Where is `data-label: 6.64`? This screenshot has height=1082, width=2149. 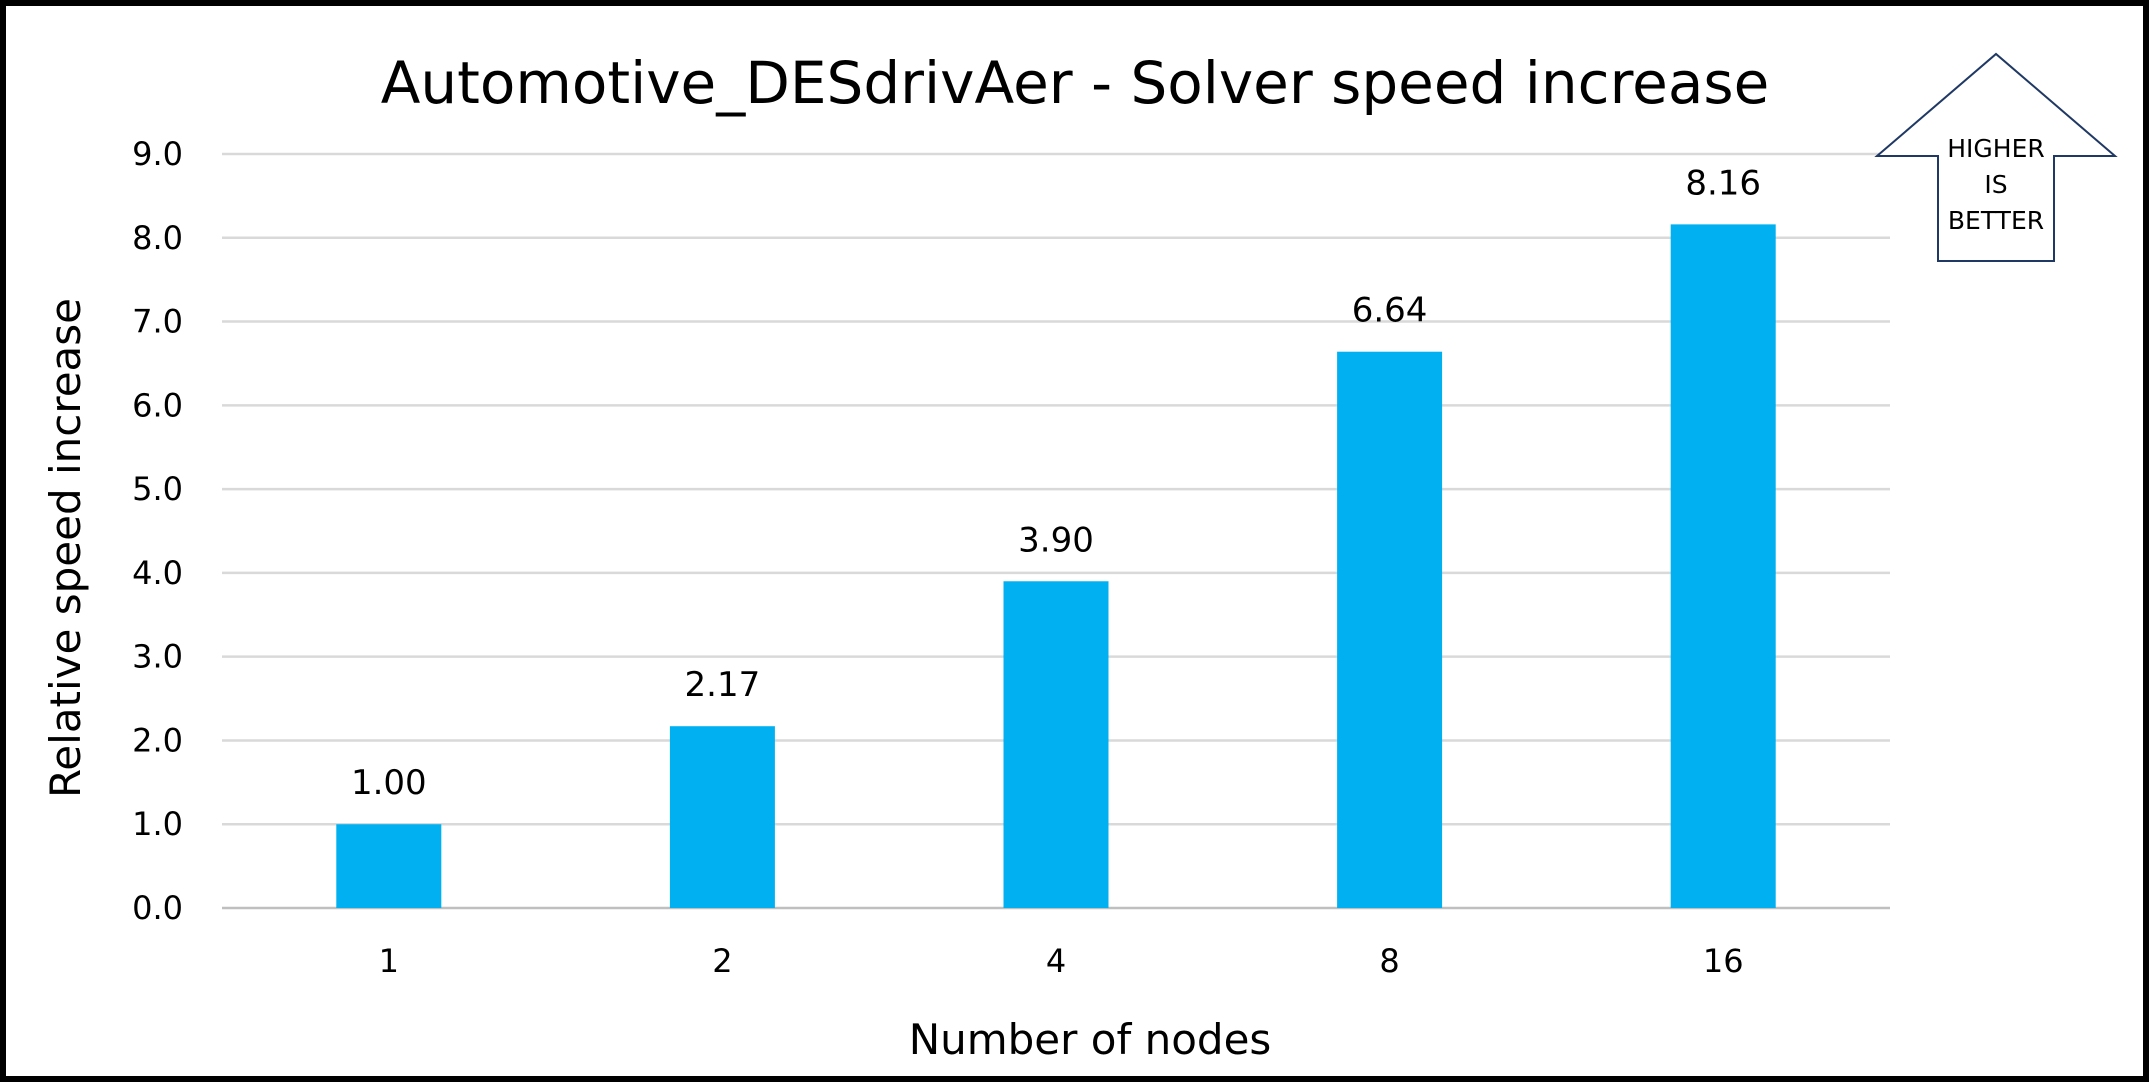 data-label: 6.64 is located at coordinates (1390, 311).